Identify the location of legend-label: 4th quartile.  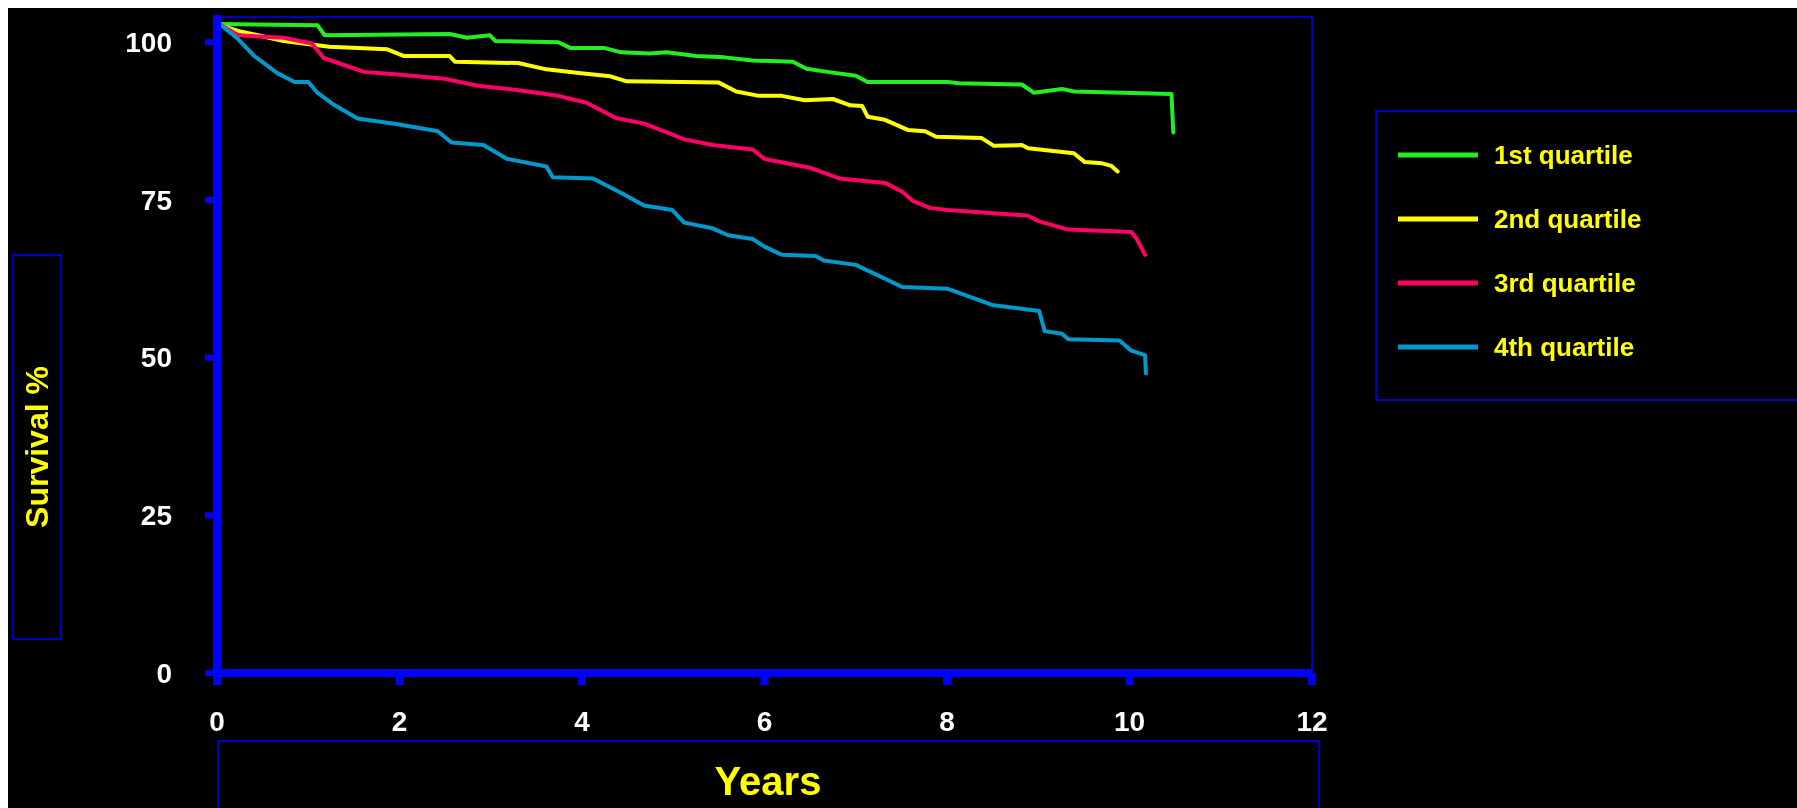
(1564, 347).